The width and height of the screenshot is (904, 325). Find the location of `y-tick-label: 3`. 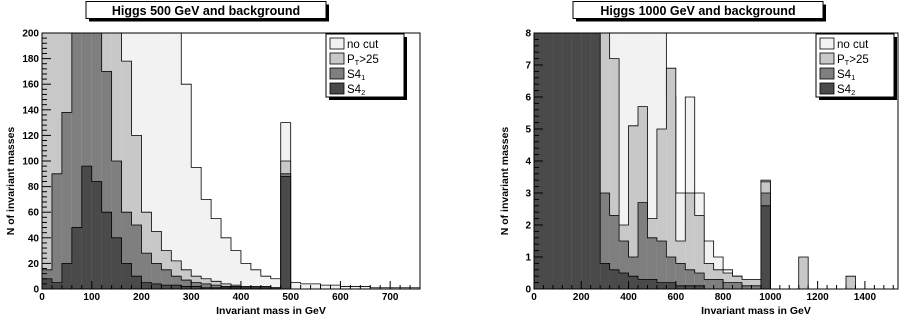

y-tick-label: 3 is located at coordinates (528, 194).